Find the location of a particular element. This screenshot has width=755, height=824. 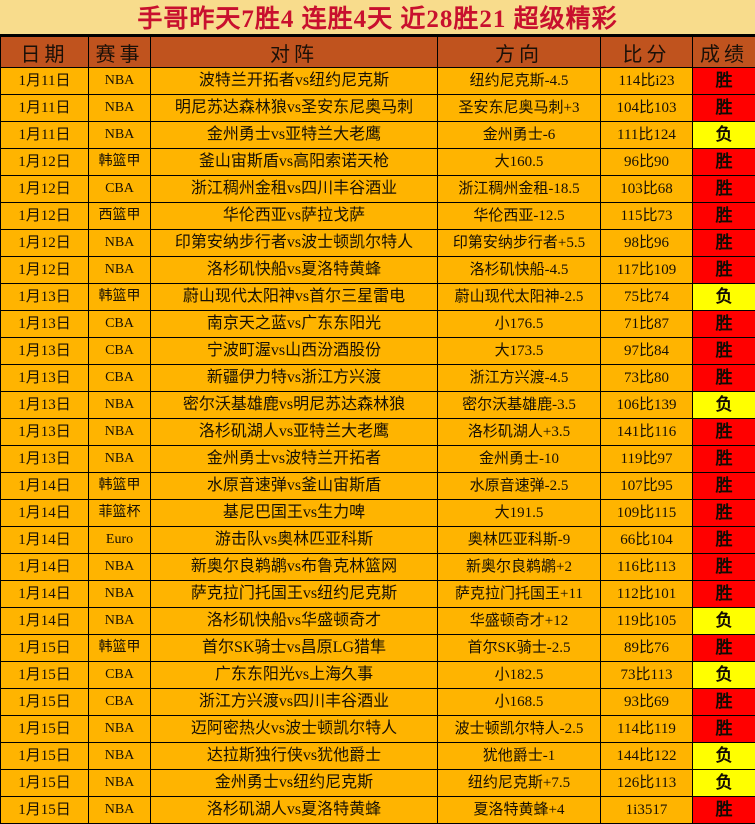

row-score-cell: 111比124 is located at coordinates (647, 135).